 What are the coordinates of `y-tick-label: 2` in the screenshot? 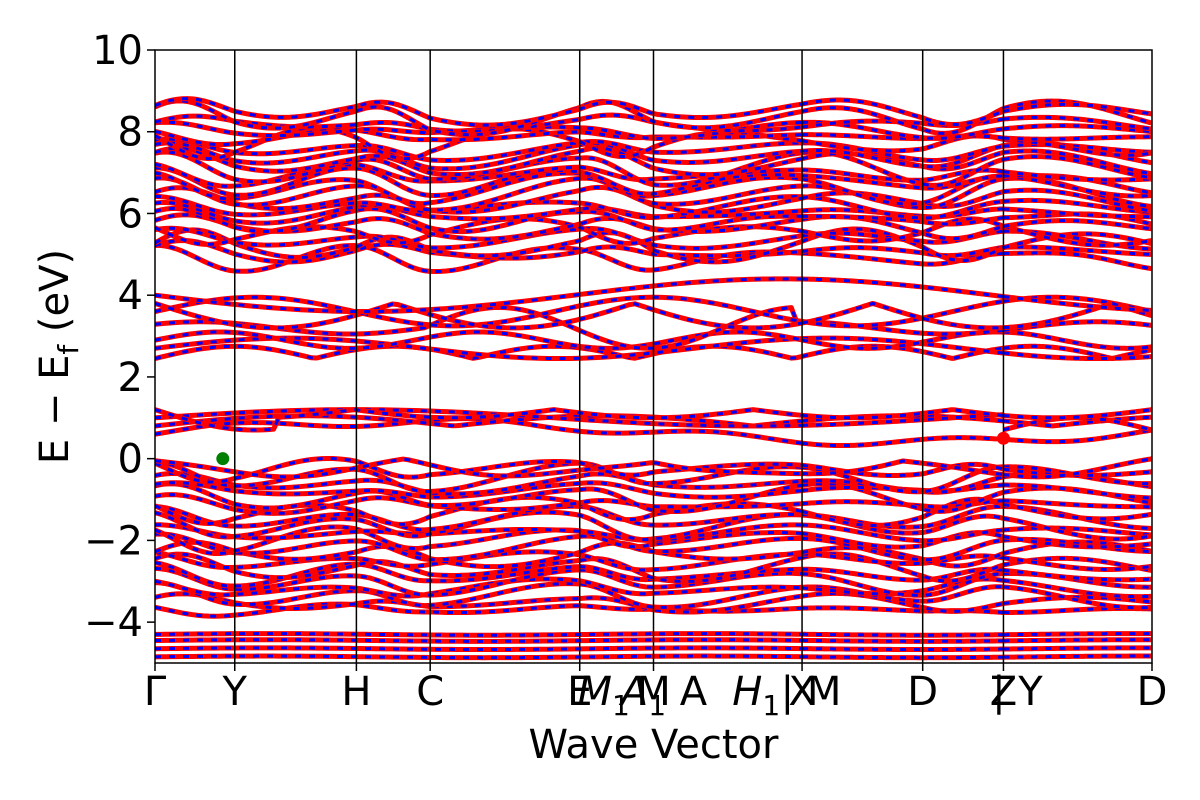 It's located at (130, 378).